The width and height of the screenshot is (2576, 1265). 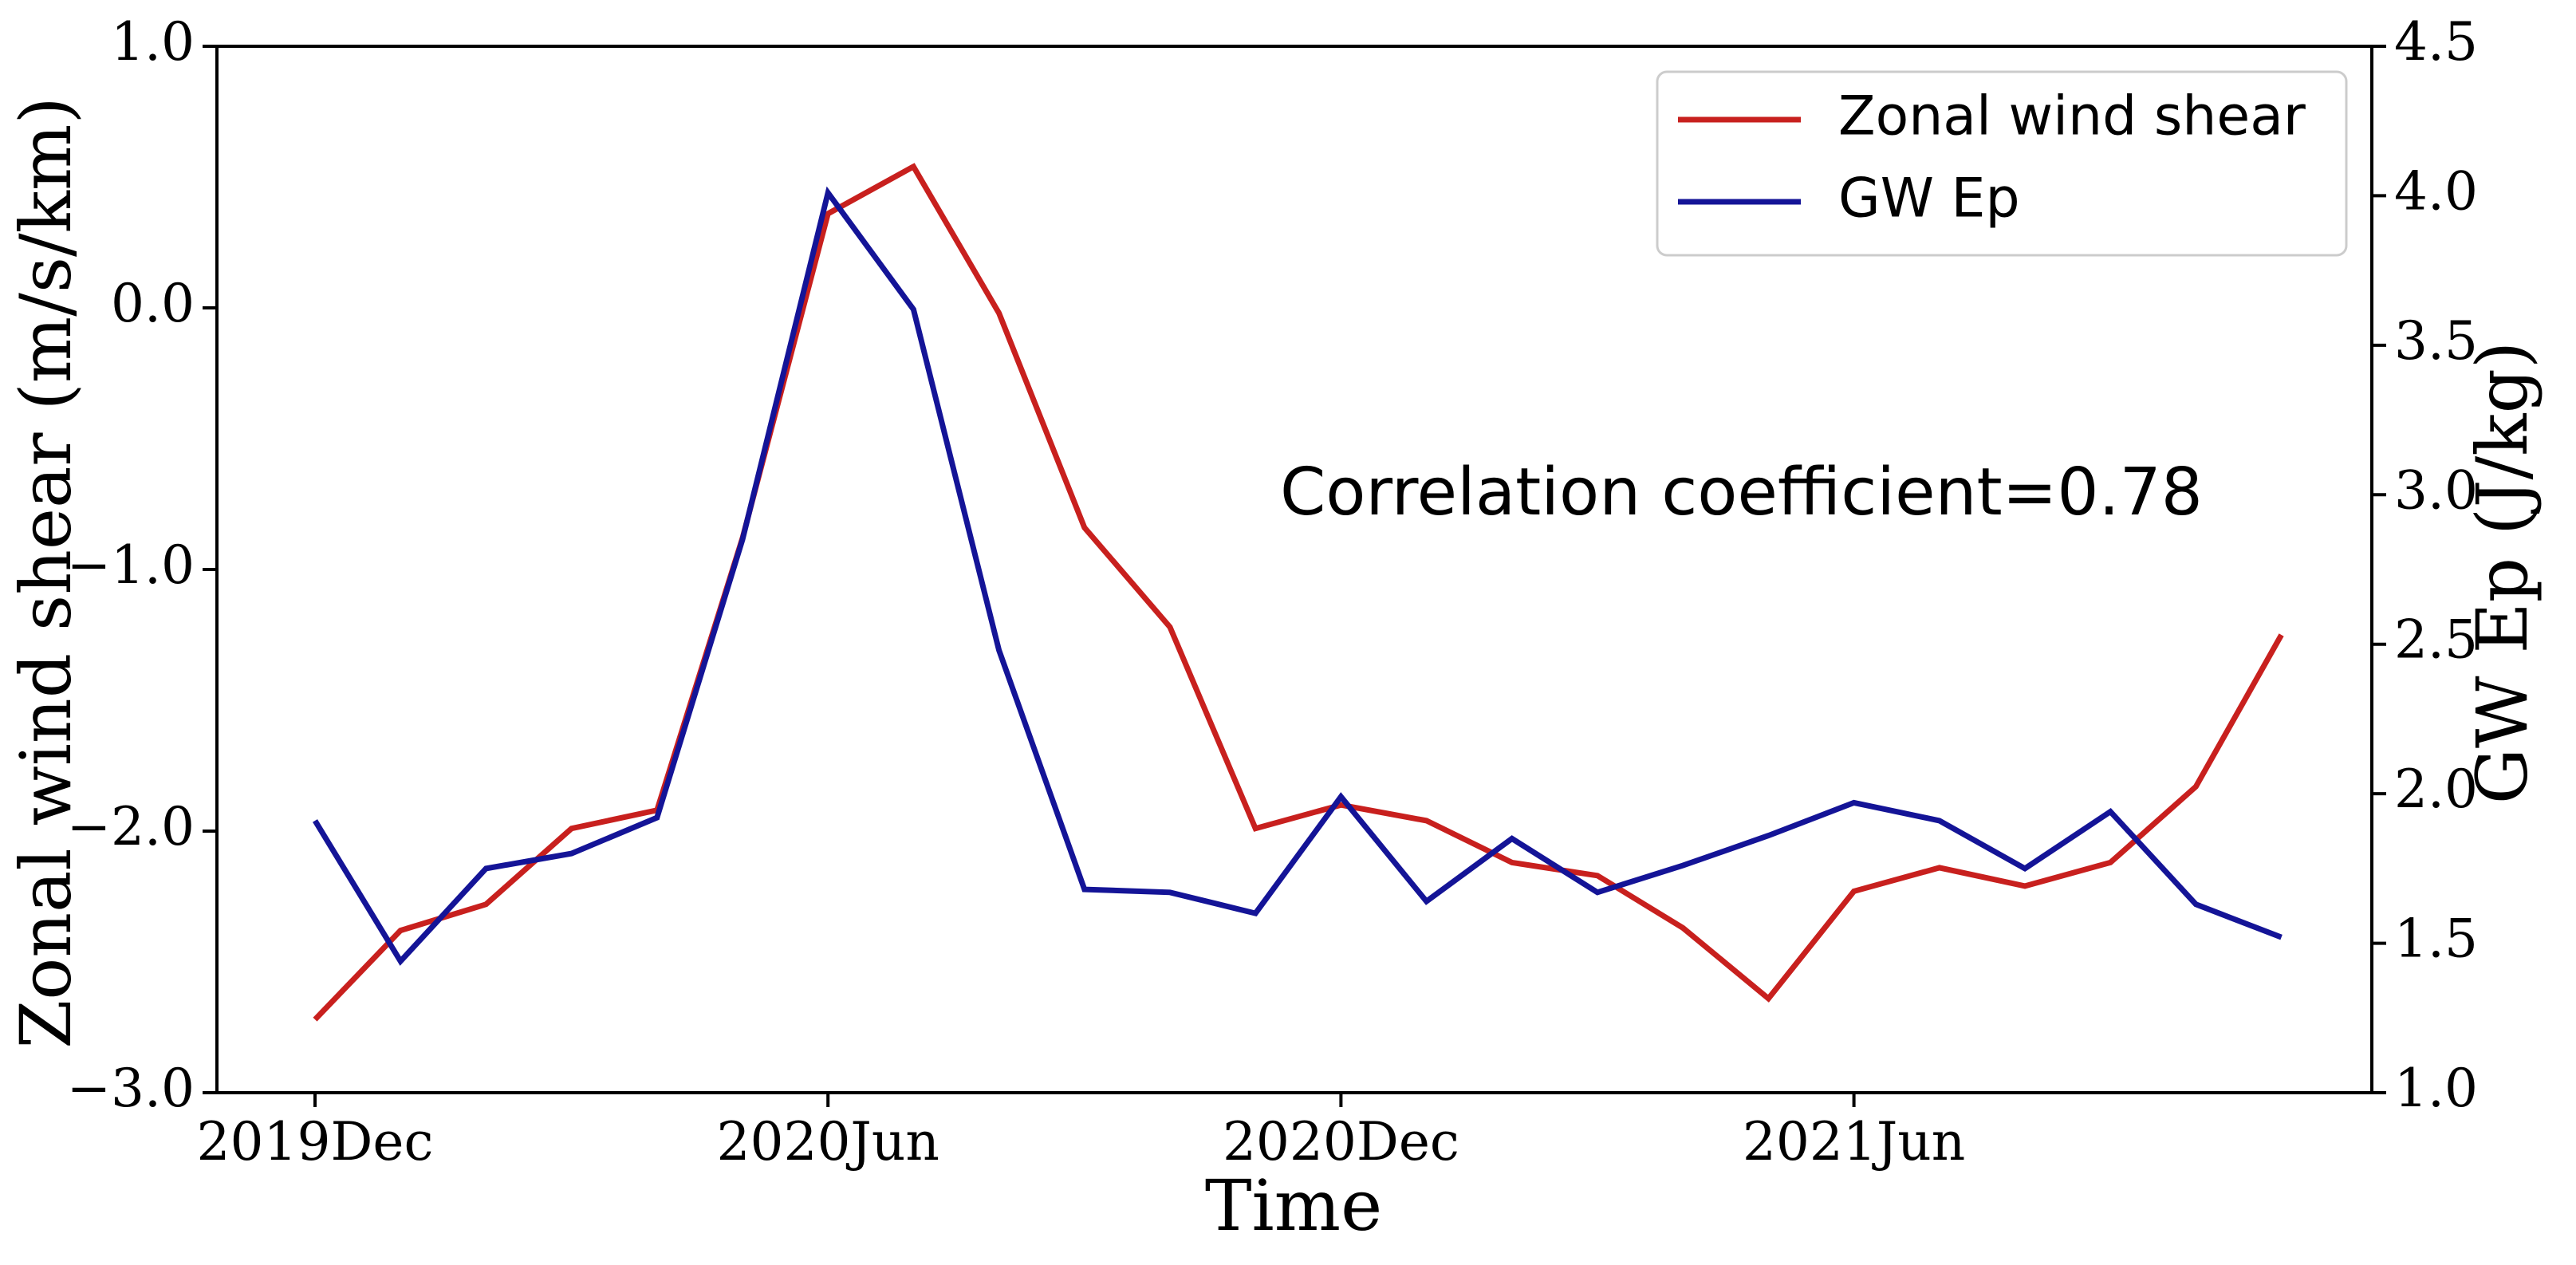 What do you see at coordinates (2436, 1088) in the screenshot?
I see `y-right-tick-label: 1.0` at bounding box center [2436, 1088].